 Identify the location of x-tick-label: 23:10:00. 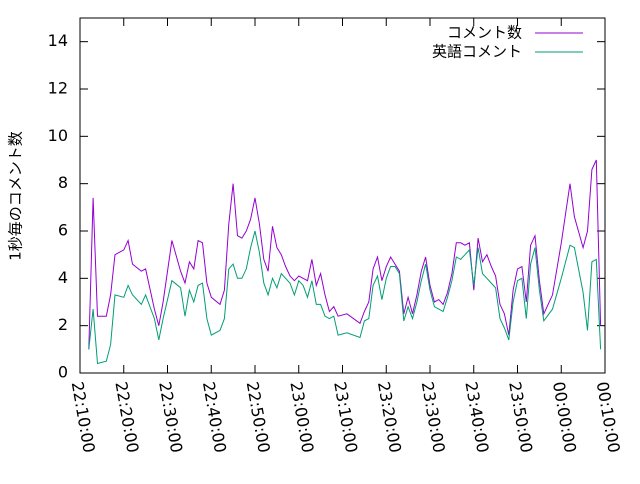
(345, 417).